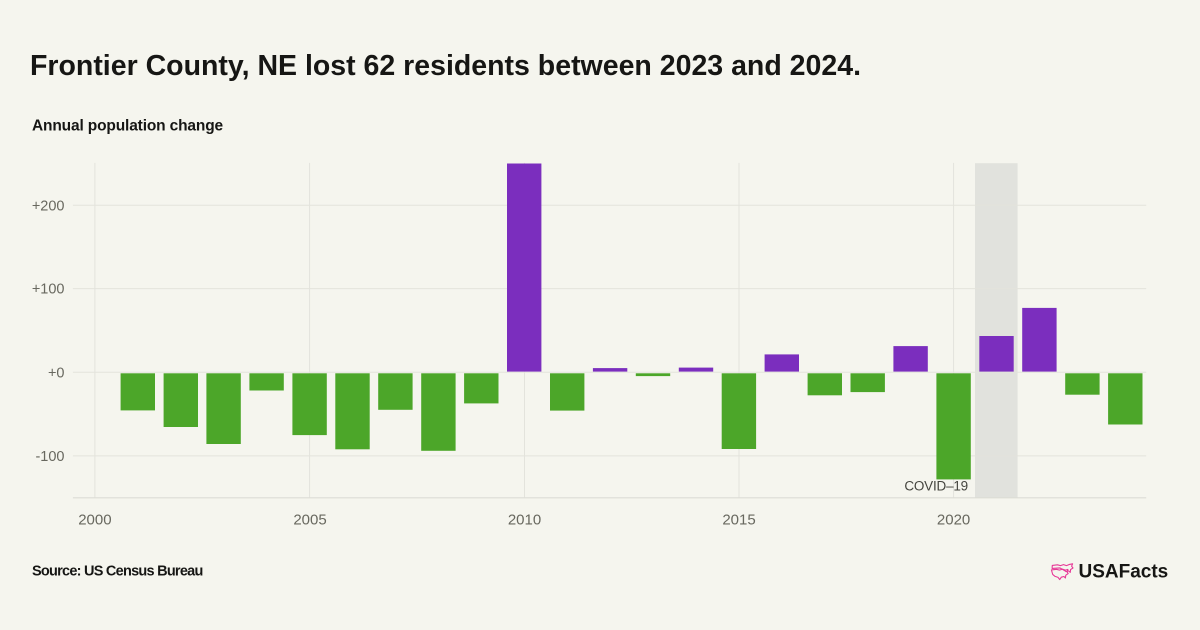 This screenshot has height=630, width=1200. I want to click on svg-text: 2010, so click(524, 519).